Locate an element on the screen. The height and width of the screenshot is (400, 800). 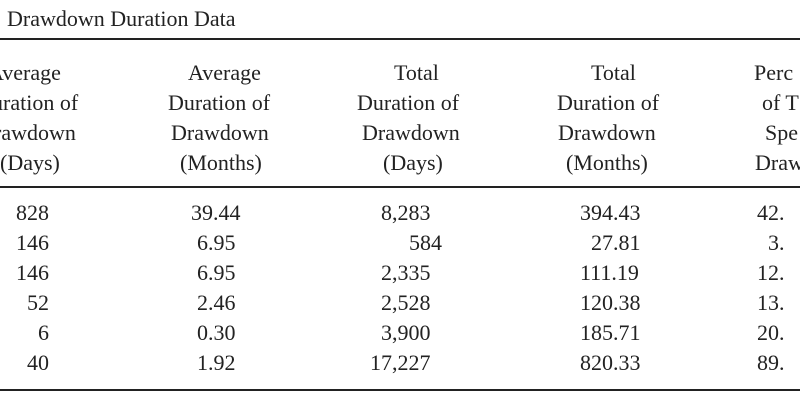
table-cell: 2.46 is located at coordinates (216, 302).